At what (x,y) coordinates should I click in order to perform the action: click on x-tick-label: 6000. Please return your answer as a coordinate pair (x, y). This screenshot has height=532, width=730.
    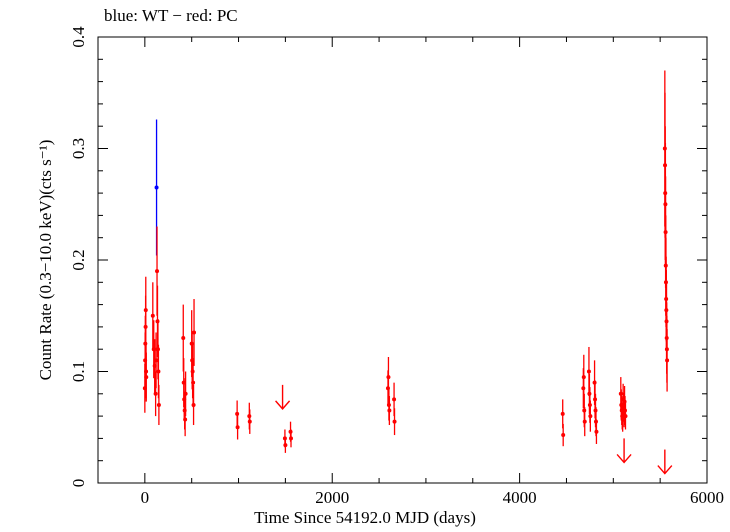
    Looking at the image, I should click on (707, 497).